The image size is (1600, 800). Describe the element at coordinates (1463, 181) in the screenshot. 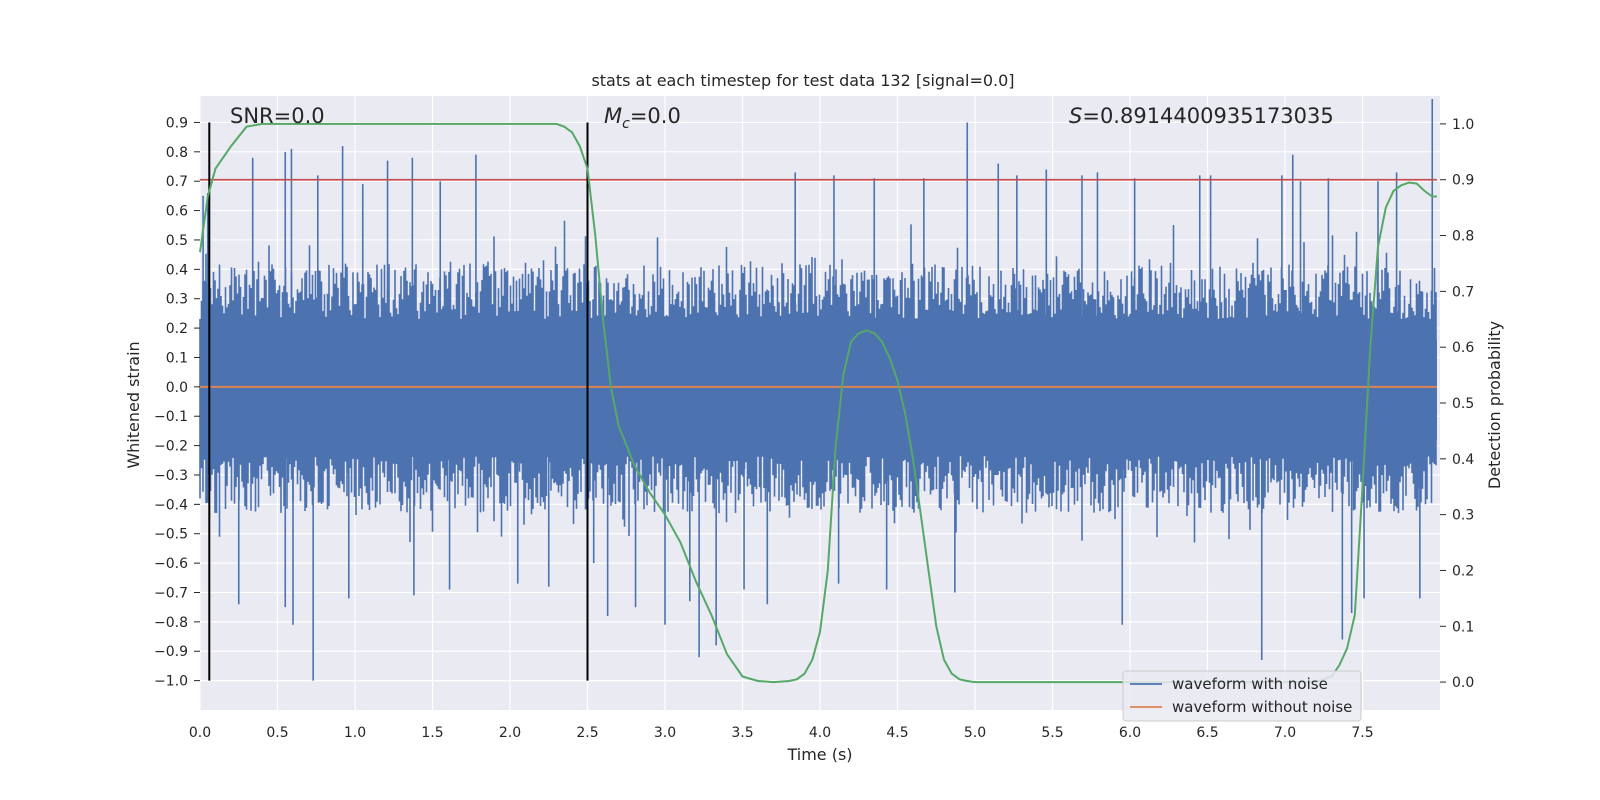

I see `y-right-tick-label: 0.9` at that location.